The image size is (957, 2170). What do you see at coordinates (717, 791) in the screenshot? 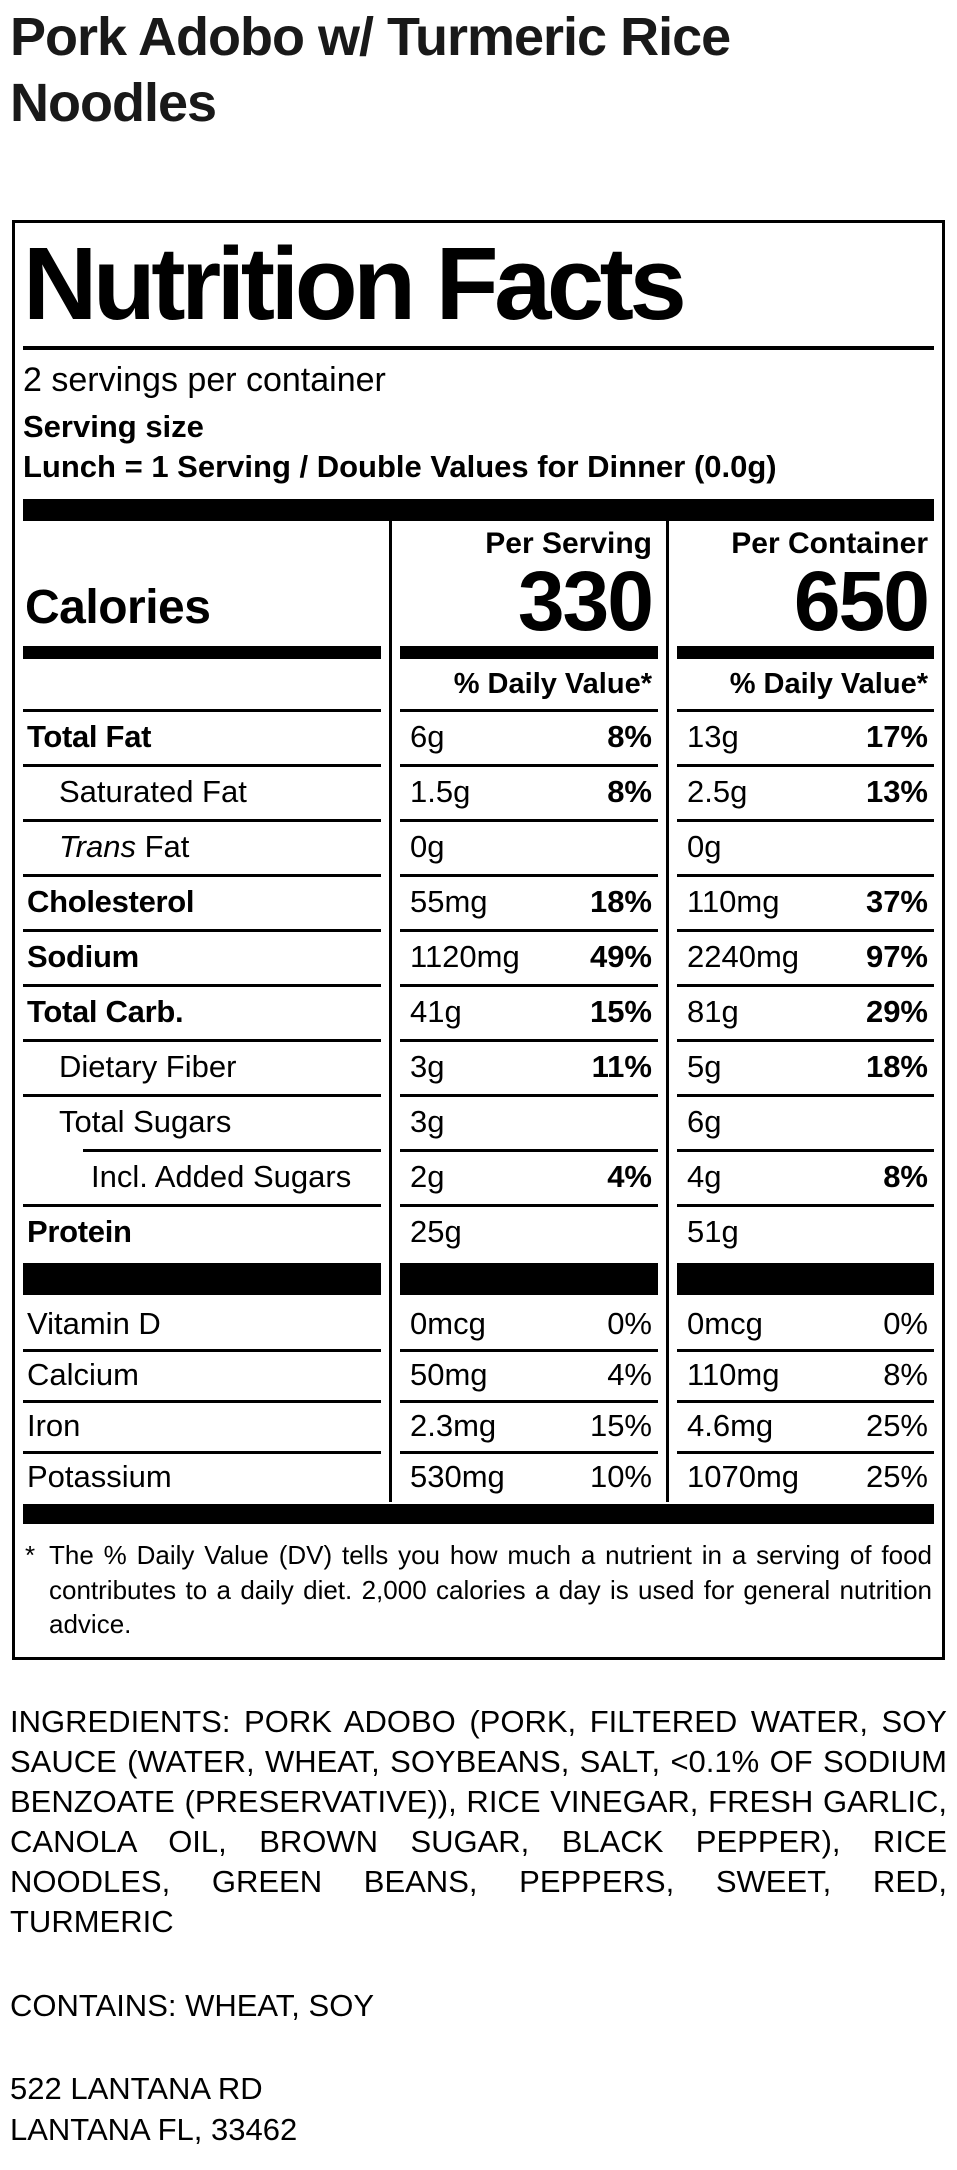
I see `nutrient-amount-per-container: 2.5g` at bounding box center [717, 791].